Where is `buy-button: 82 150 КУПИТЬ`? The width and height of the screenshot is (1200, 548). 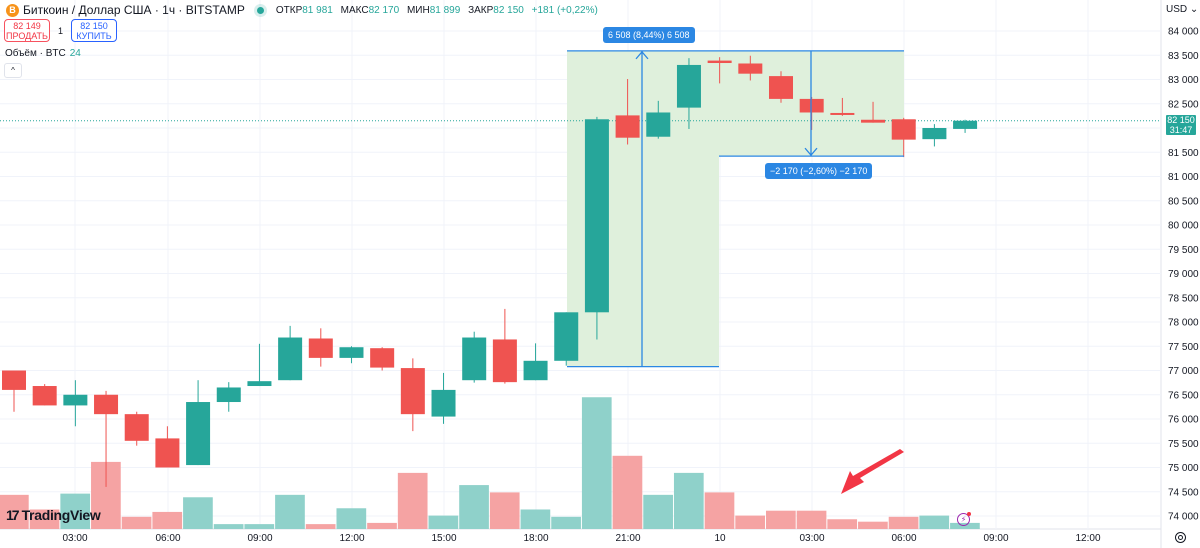
buy-button: 82 150 КУПИТЬ is located at coordinates (94, 30).